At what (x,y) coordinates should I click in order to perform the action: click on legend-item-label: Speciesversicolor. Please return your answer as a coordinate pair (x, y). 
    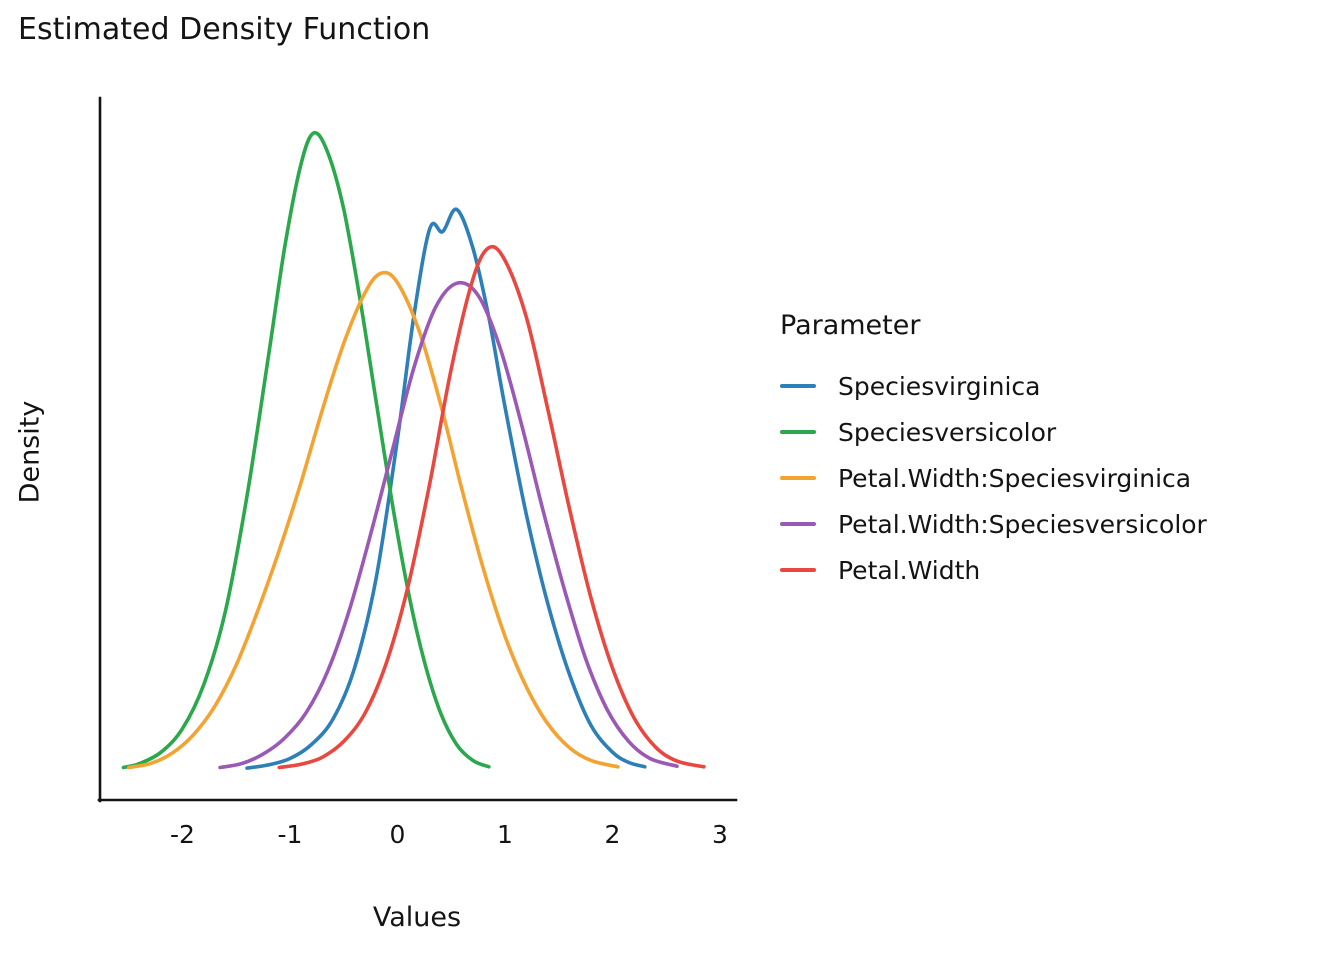
    Looking at the image, I should click on (947, 432).